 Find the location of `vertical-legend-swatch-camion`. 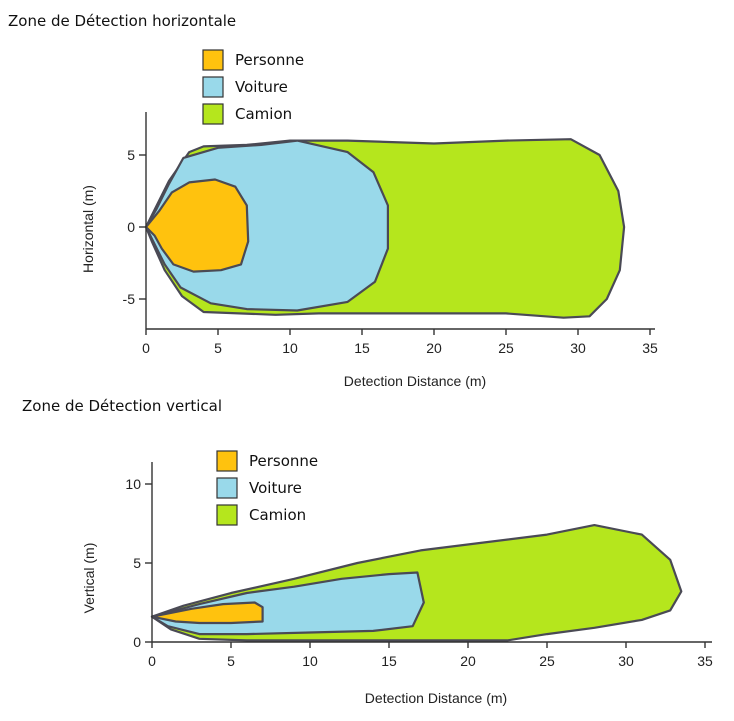

vertical-legend-swatch-camion is located at coordinates (227, 515).